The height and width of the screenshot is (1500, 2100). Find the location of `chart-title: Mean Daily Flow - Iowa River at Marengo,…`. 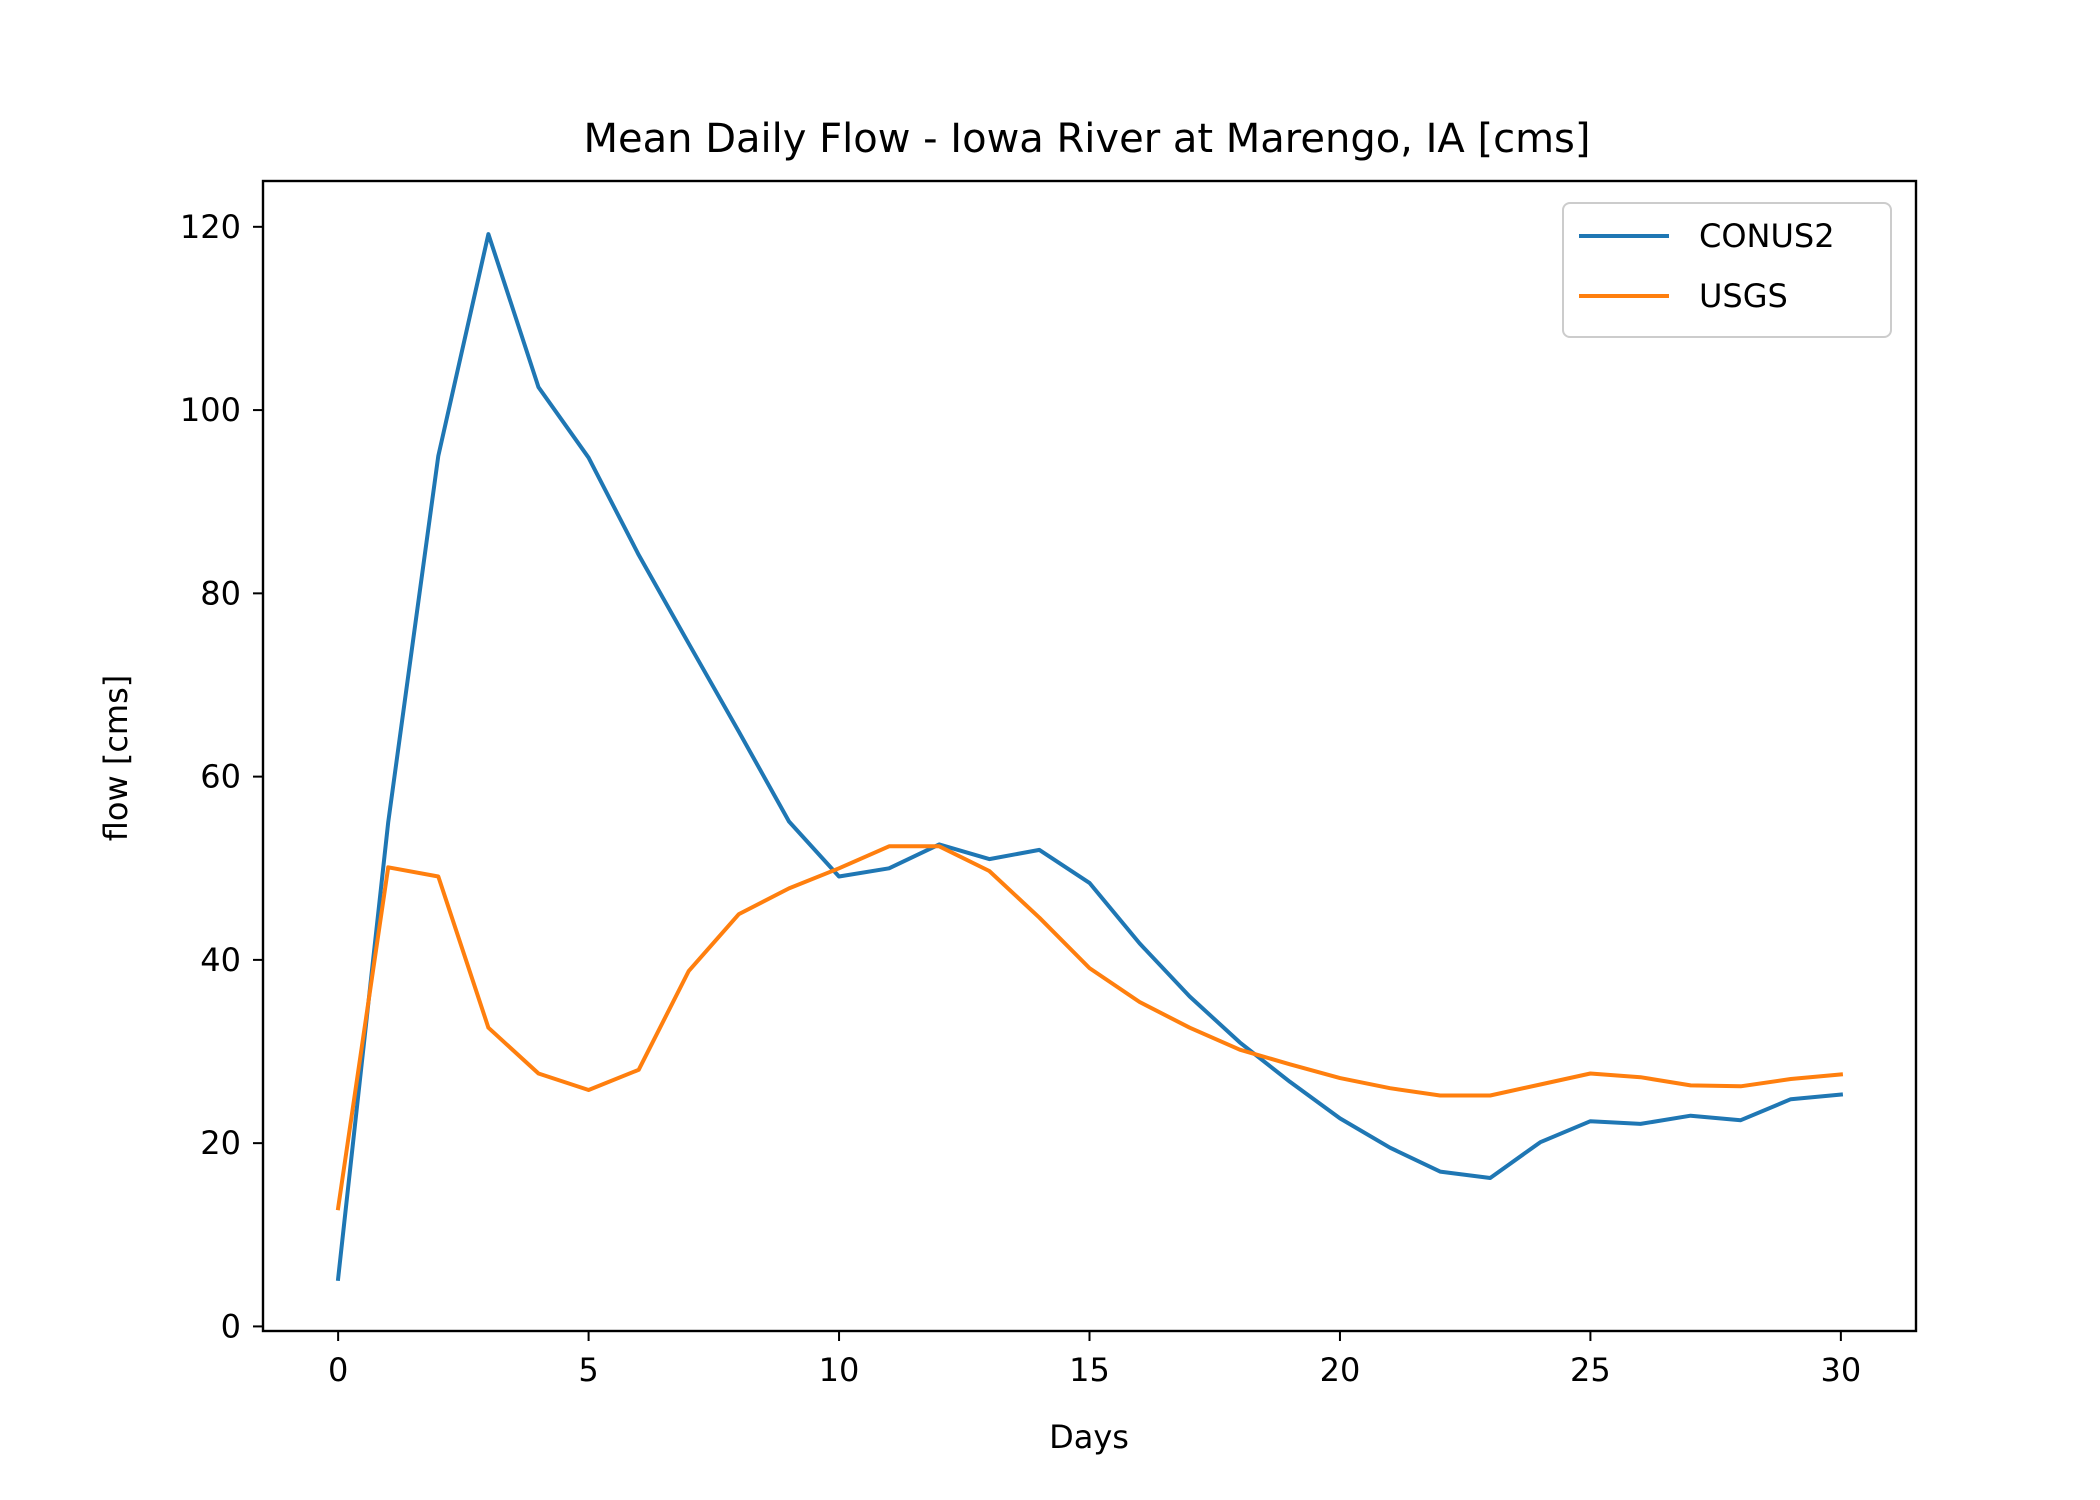

chart-title: Mean Daily Flow - Iowa River at Marengo,… is located at coordinates (1087, 139).